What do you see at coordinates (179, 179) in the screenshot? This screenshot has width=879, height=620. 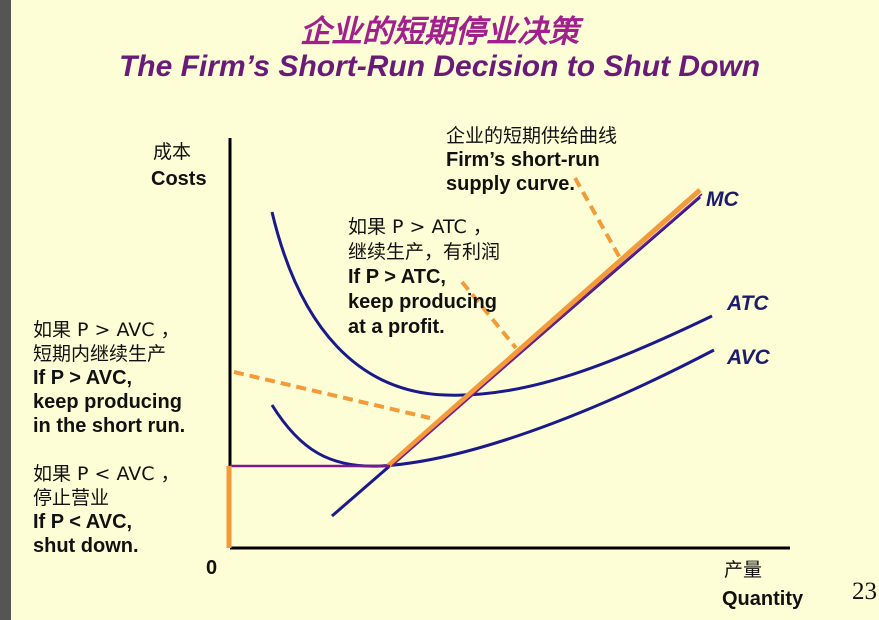 I see `y-axis-label-en: Costs` at bounding box center [179, 179].